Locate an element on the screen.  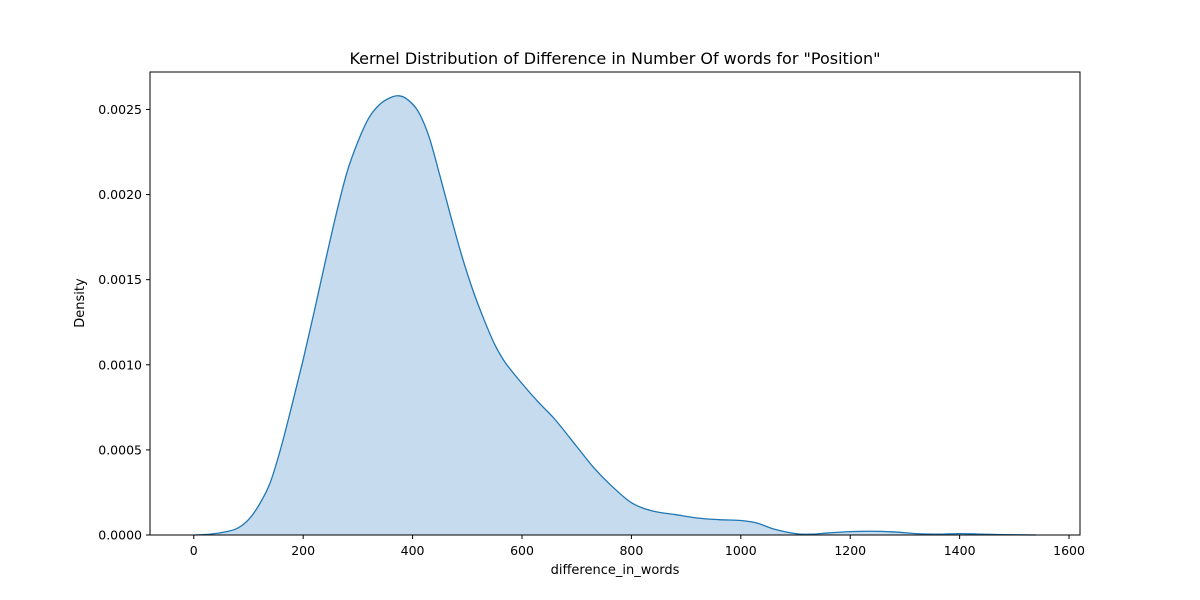
x-tick-label: 1400 is located at coordinates (960, 550).